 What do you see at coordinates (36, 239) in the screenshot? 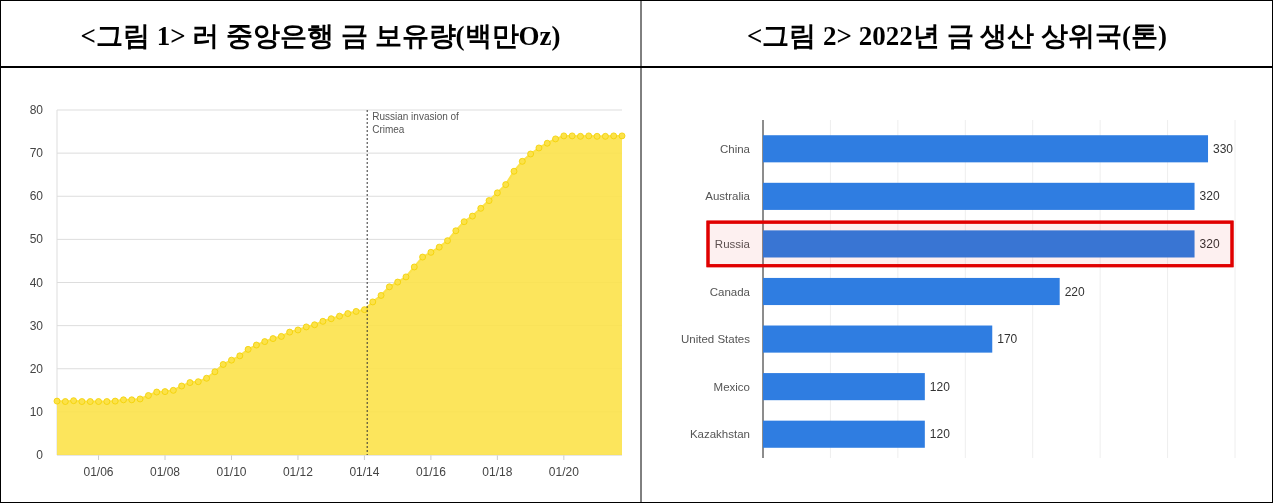
I see `y-tick-label: 50` at bounding box center [36, 239].